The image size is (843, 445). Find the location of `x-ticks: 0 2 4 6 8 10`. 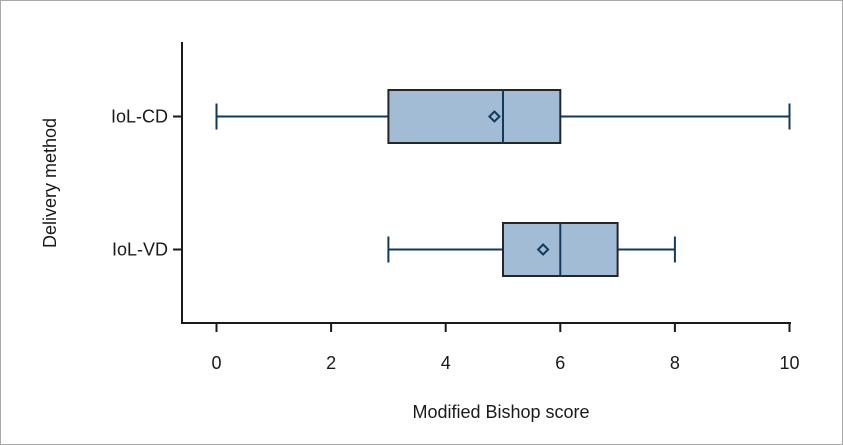

x-ticks: 0 2 4 6 8 10 is located at coordinates (505, 348).